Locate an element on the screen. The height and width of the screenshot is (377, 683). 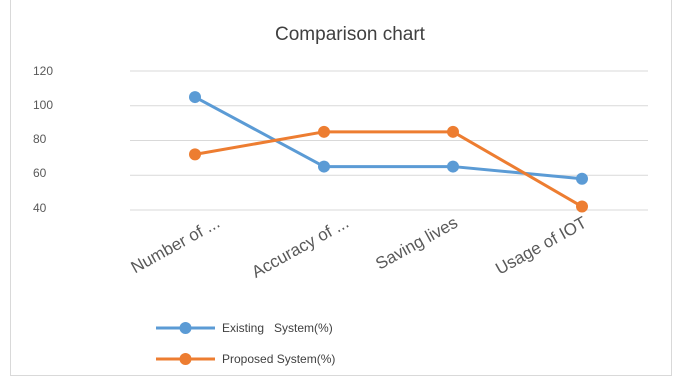
data-point-s2-c3 is located at coordinates (453, 131).